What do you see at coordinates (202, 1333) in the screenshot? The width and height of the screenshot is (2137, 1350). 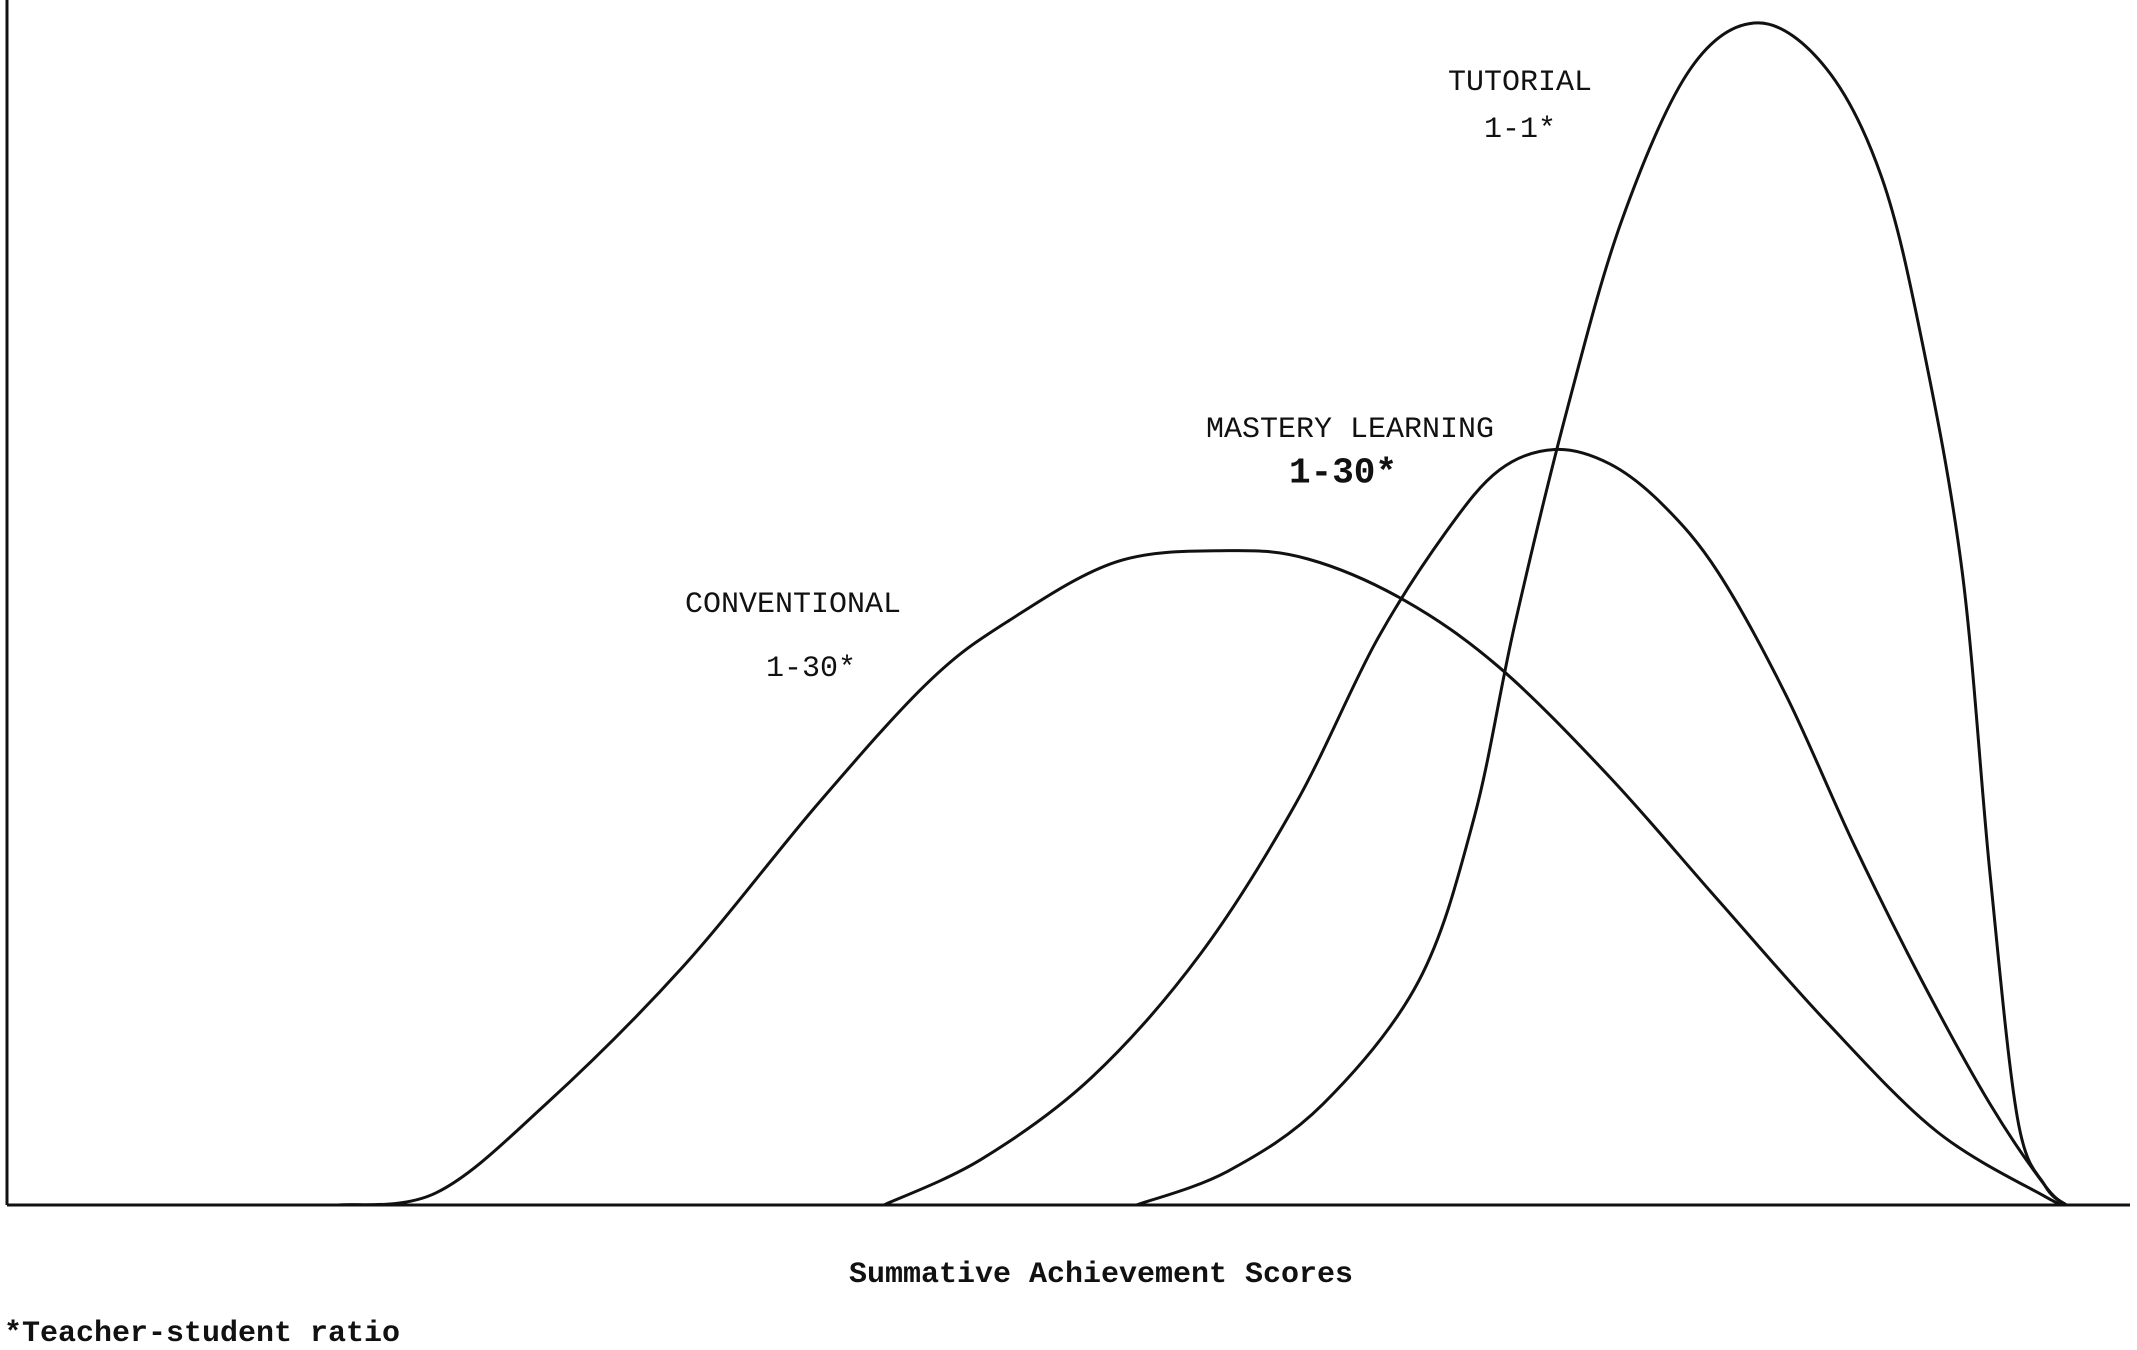 I see `footnote: *Teacher-student ratio` at bounding box center [202, 1333].